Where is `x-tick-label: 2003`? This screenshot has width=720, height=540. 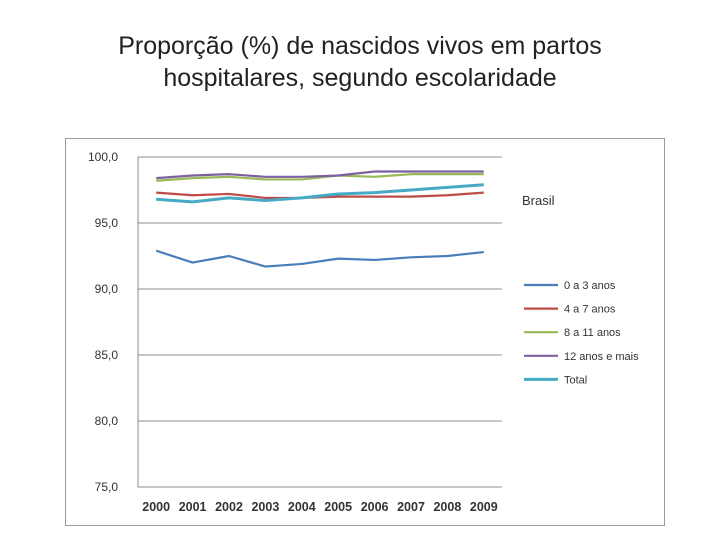
x-tick-label: 2003 is located at coordinates (265, 507).